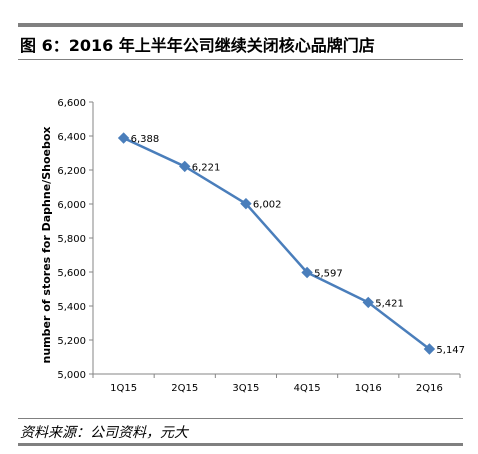 The height and width of the screenshot is (454, 478). I want to click on data-label: 6,002, so click(267, 205).